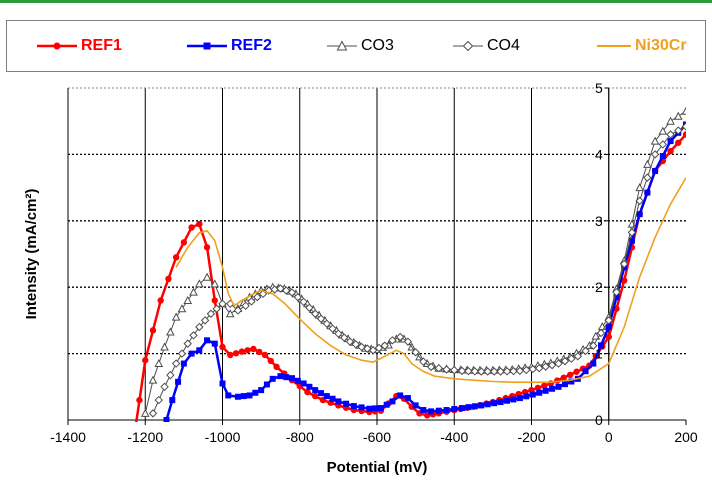 Image resolution: width=712 pixels, height=492 pixels. Describe the element at coordinates (454, 437) in the screenshot. I see `x-tick-label: -400` at that location.